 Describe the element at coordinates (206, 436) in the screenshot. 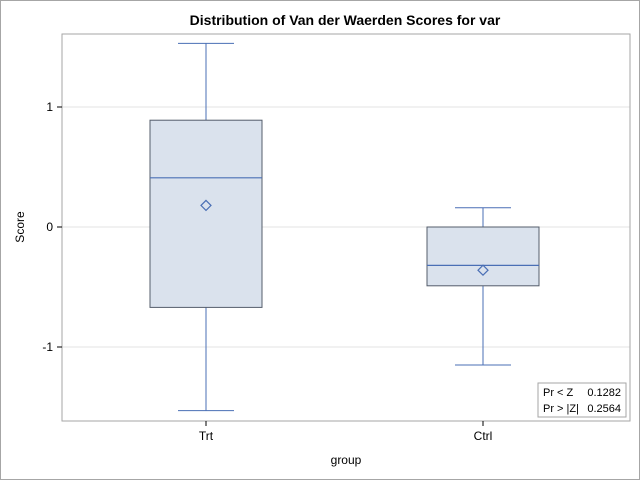

I see `x-tick-label: Trt` at that location.